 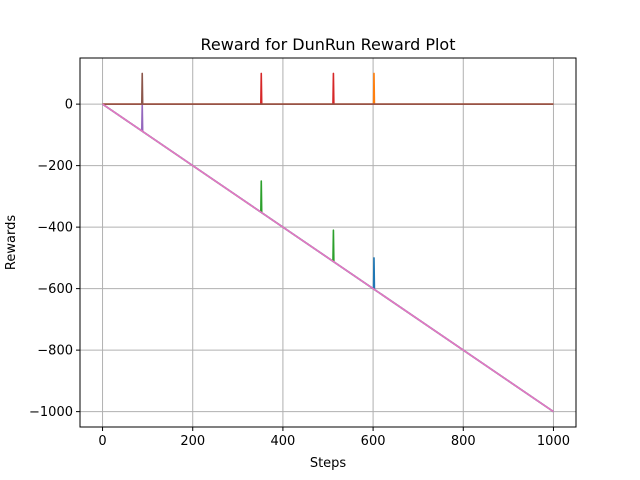 What do you see at coordinates (102, 441) in the screenshot?
I see `x-tick-label: 0` at bounding box center [102, 441].